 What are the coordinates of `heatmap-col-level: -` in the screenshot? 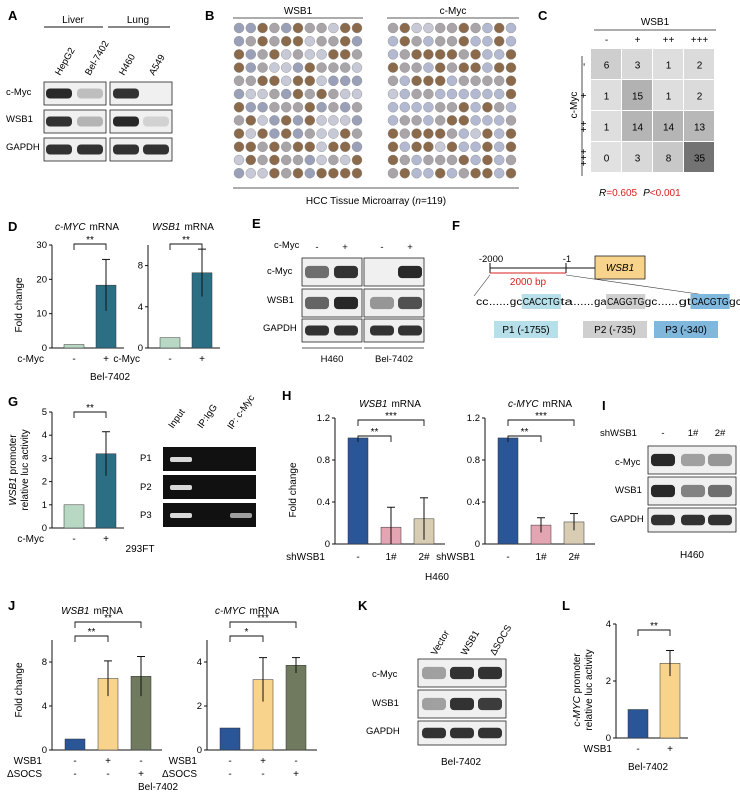 It's located at (606, 40).